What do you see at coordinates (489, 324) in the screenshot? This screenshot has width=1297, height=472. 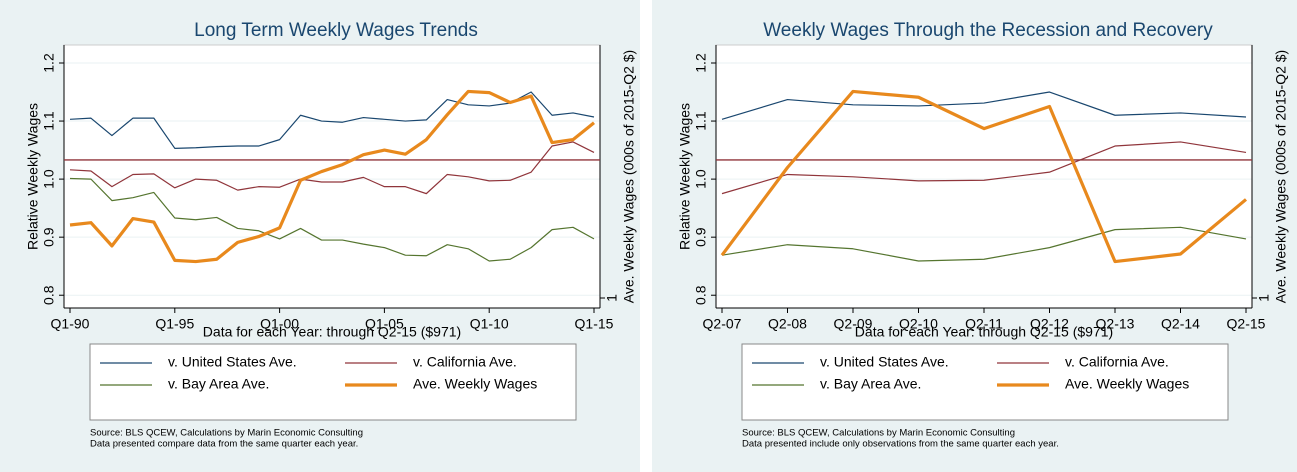 I see `x-tick-label: Q1-10` at bounding box center [489, 324].